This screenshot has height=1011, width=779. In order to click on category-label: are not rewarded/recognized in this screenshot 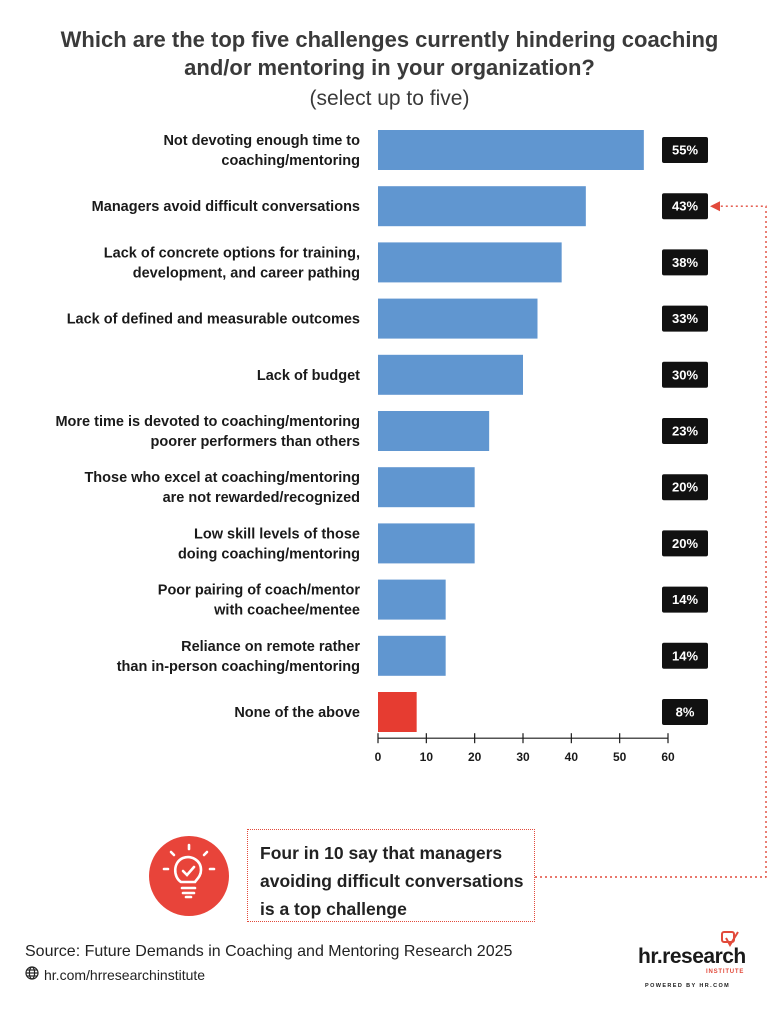, I will do `click(261, 498)`.